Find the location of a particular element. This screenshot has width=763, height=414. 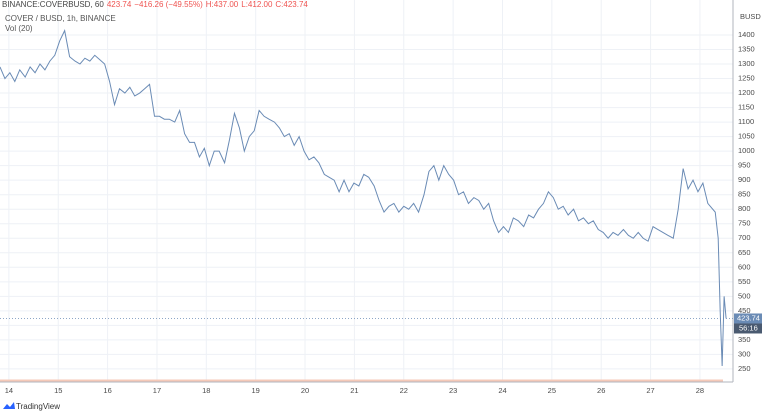

x-tick-label: 23 is located at coordinates (453, 390).